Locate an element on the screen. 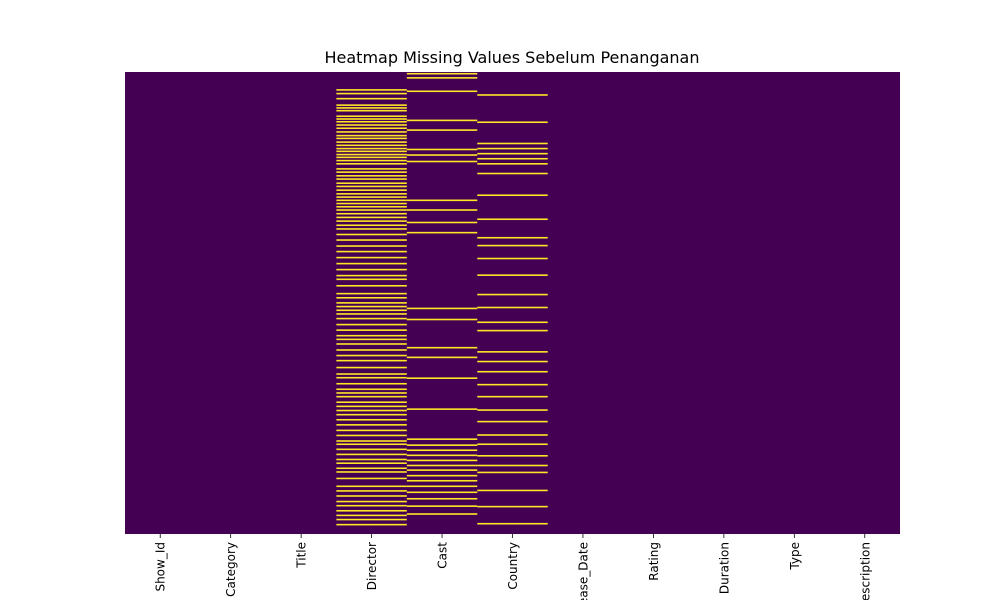  x-tick-label-duration: Duration is located at coordinates (724, 568).